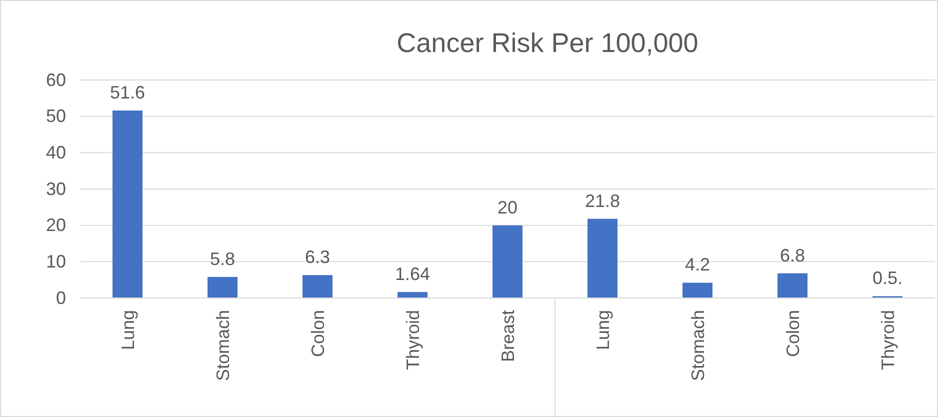 The image size is (938, 417). Describe the element at coordinates (412, 274) in the screenshot. I see `data-label: 1.64` at that location.